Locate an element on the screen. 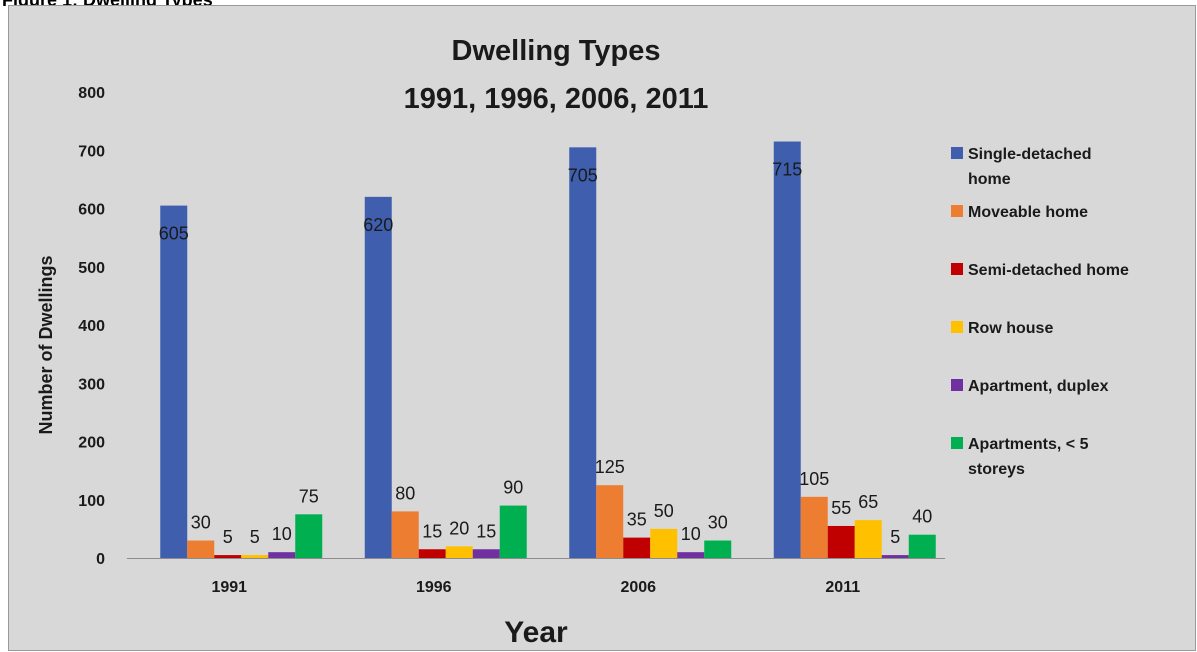 Image resolution: width=1197 pixels, height=652 pixels. data-label: 35 is located at coordinates (637, 520).